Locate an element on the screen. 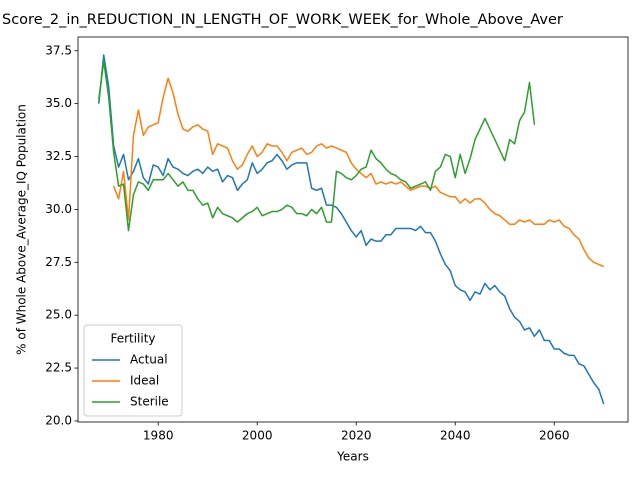  legend-title: Fertility is located at coordinates (132, 339).